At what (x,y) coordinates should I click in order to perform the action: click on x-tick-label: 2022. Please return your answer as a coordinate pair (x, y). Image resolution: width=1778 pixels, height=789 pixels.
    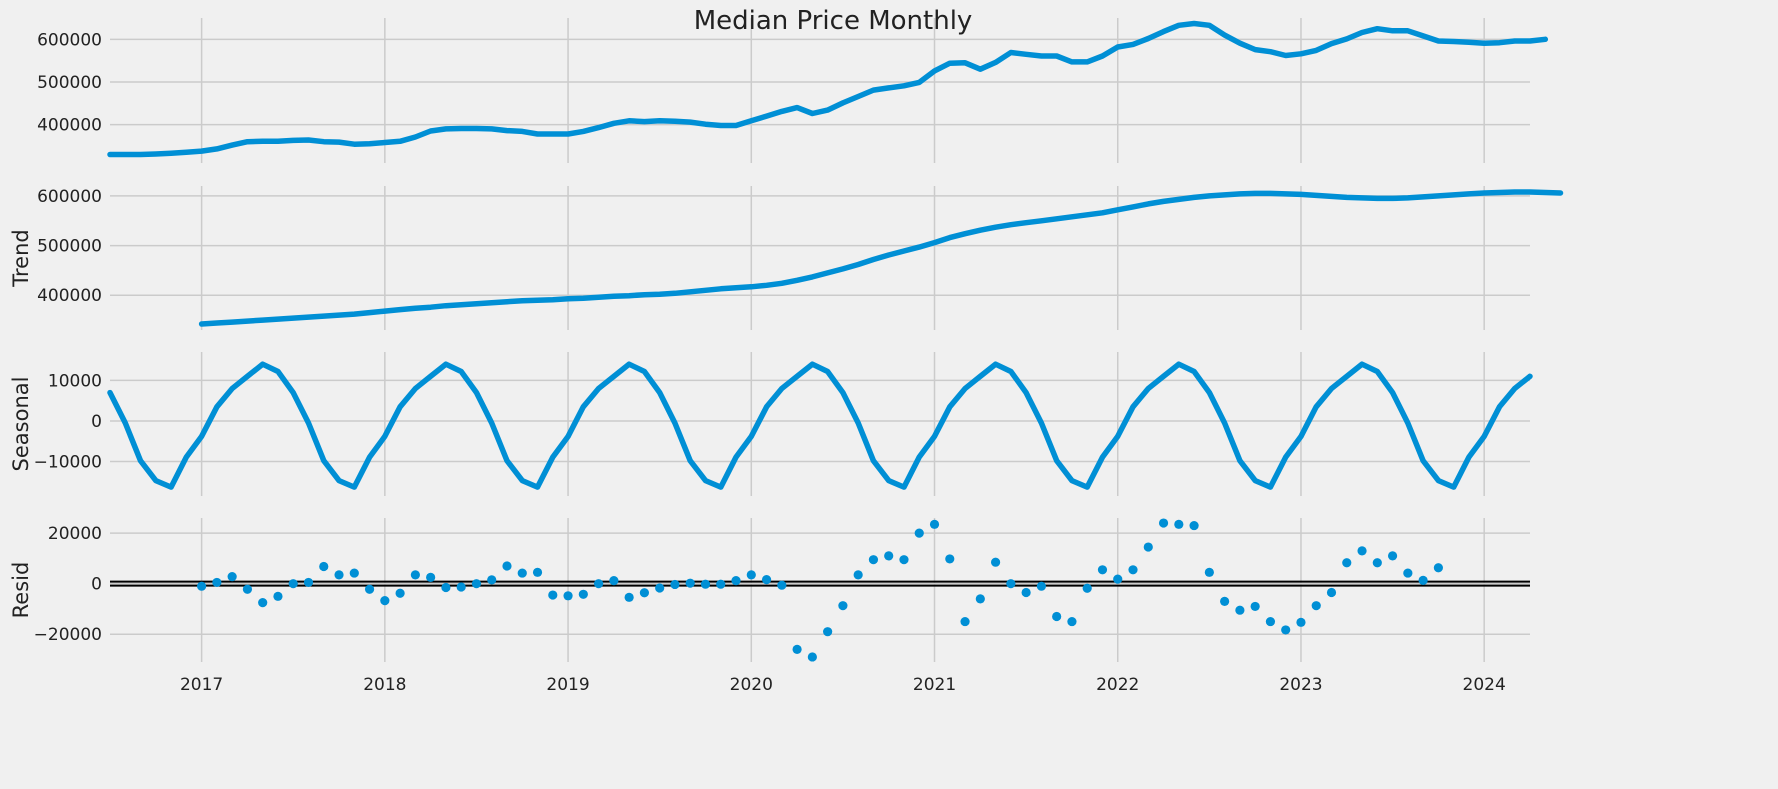
    Looking at the image, I should click on (1117, 685).